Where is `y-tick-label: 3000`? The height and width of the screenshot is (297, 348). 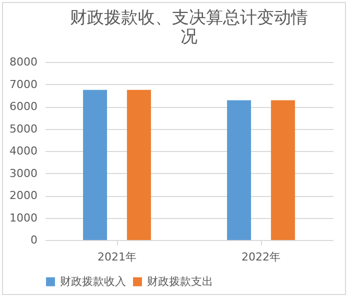
y-tick-label: 3000 is located at coordinates (24, 173).